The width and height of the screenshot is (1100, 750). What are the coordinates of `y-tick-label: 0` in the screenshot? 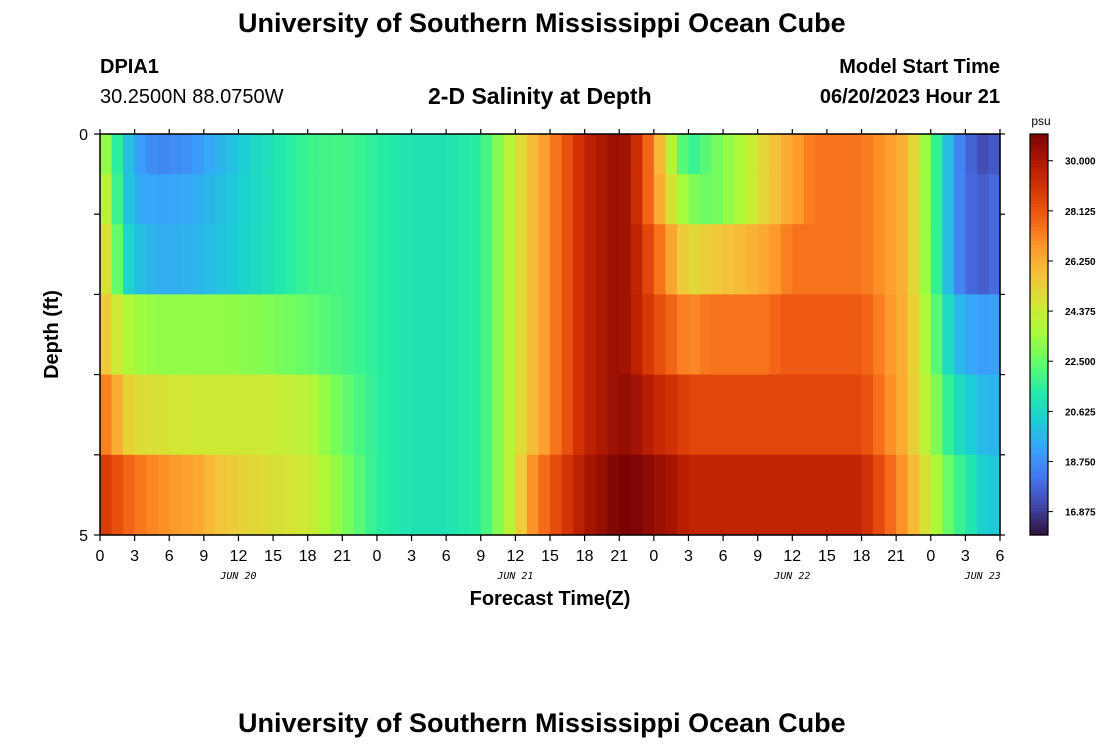 It's located at (83, 135).